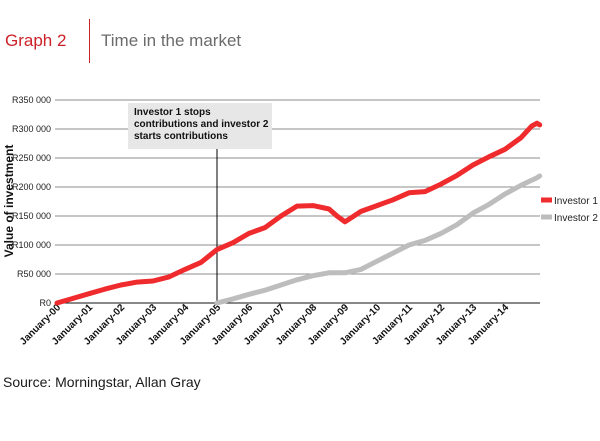 The image size is (600, 441). I want to click on legend-label: Investor 1, so click(576, 201).